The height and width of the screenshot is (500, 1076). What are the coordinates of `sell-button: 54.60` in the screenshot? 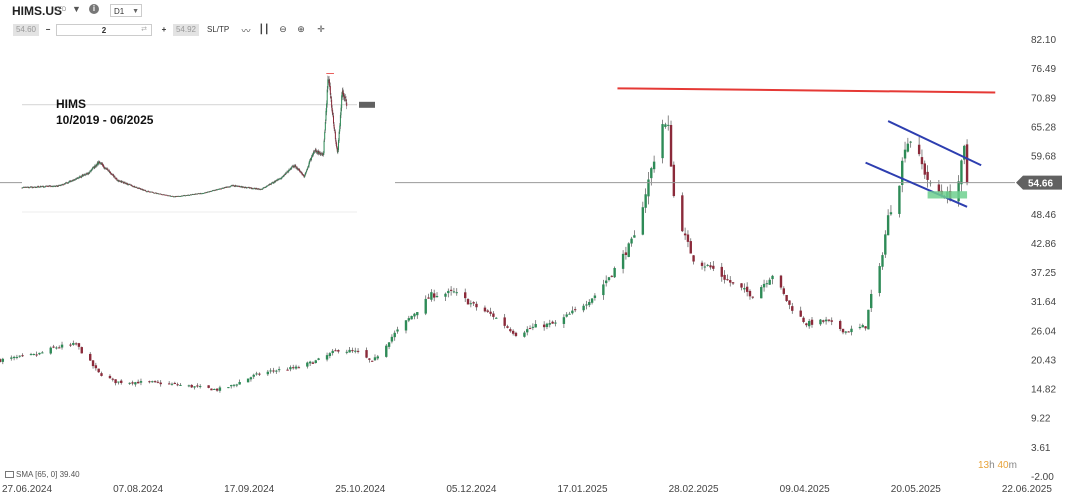 It's located at (26, 30).